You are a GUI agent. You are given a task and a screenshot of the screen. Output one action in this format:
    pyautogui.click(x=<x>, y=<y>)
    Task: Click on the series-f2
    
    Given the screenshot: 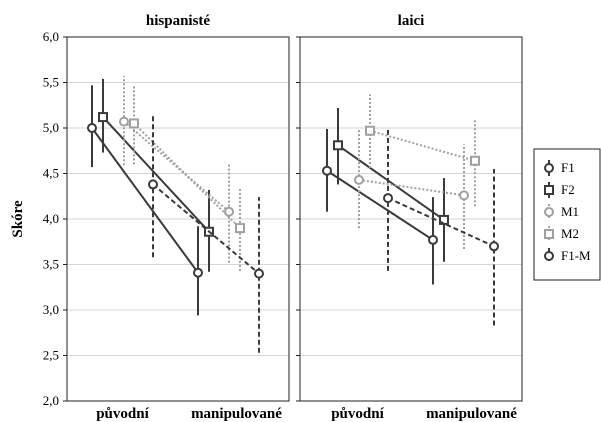 What is the action you would take?
    pyautogui.click(x=156, y=175)
    